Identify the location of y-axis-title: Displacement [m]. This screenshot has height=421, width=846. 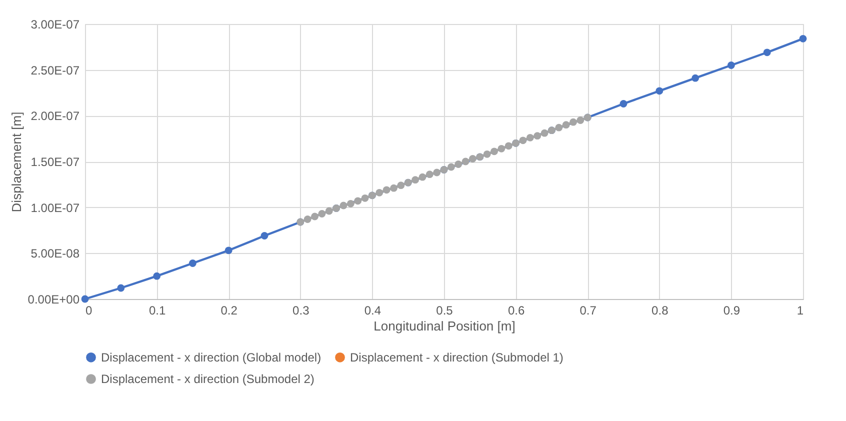
(16, 162).